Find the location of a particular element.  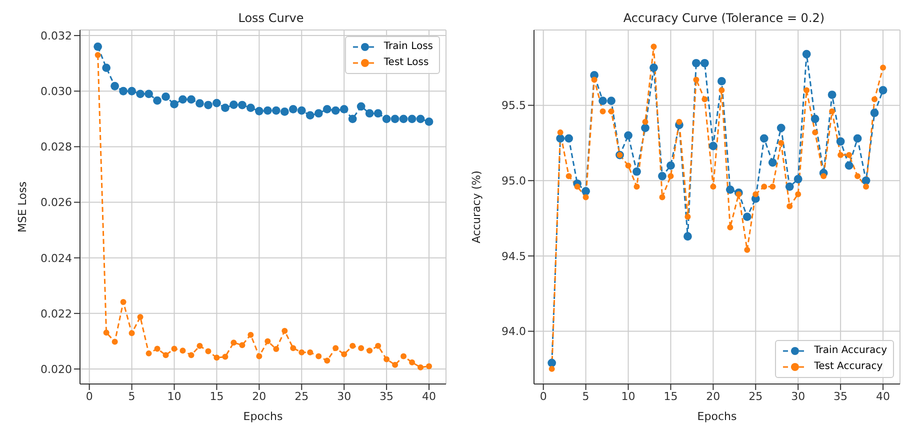

chart-title: Loss Curve is located at coordinates (271, 18).